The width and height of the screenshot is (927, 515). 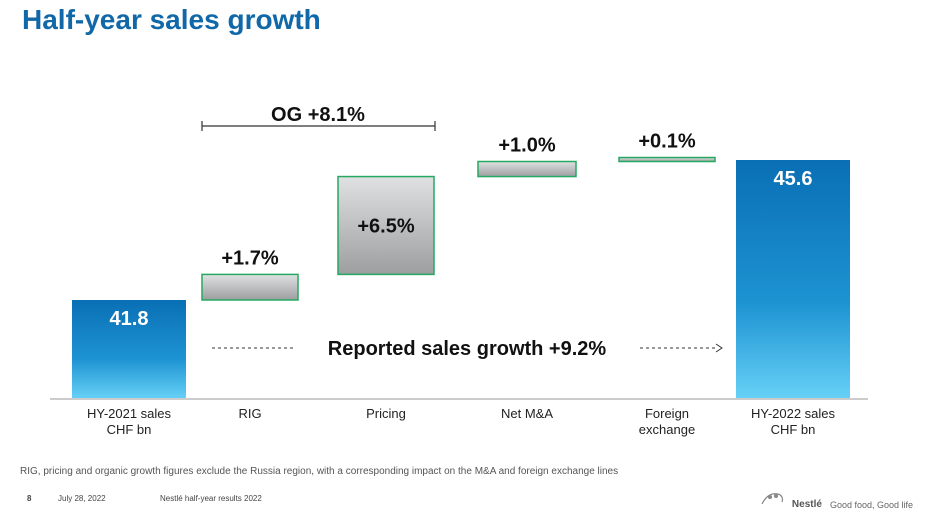 I want to click on category-label-rig: RIG, so click(x=249, y=413).